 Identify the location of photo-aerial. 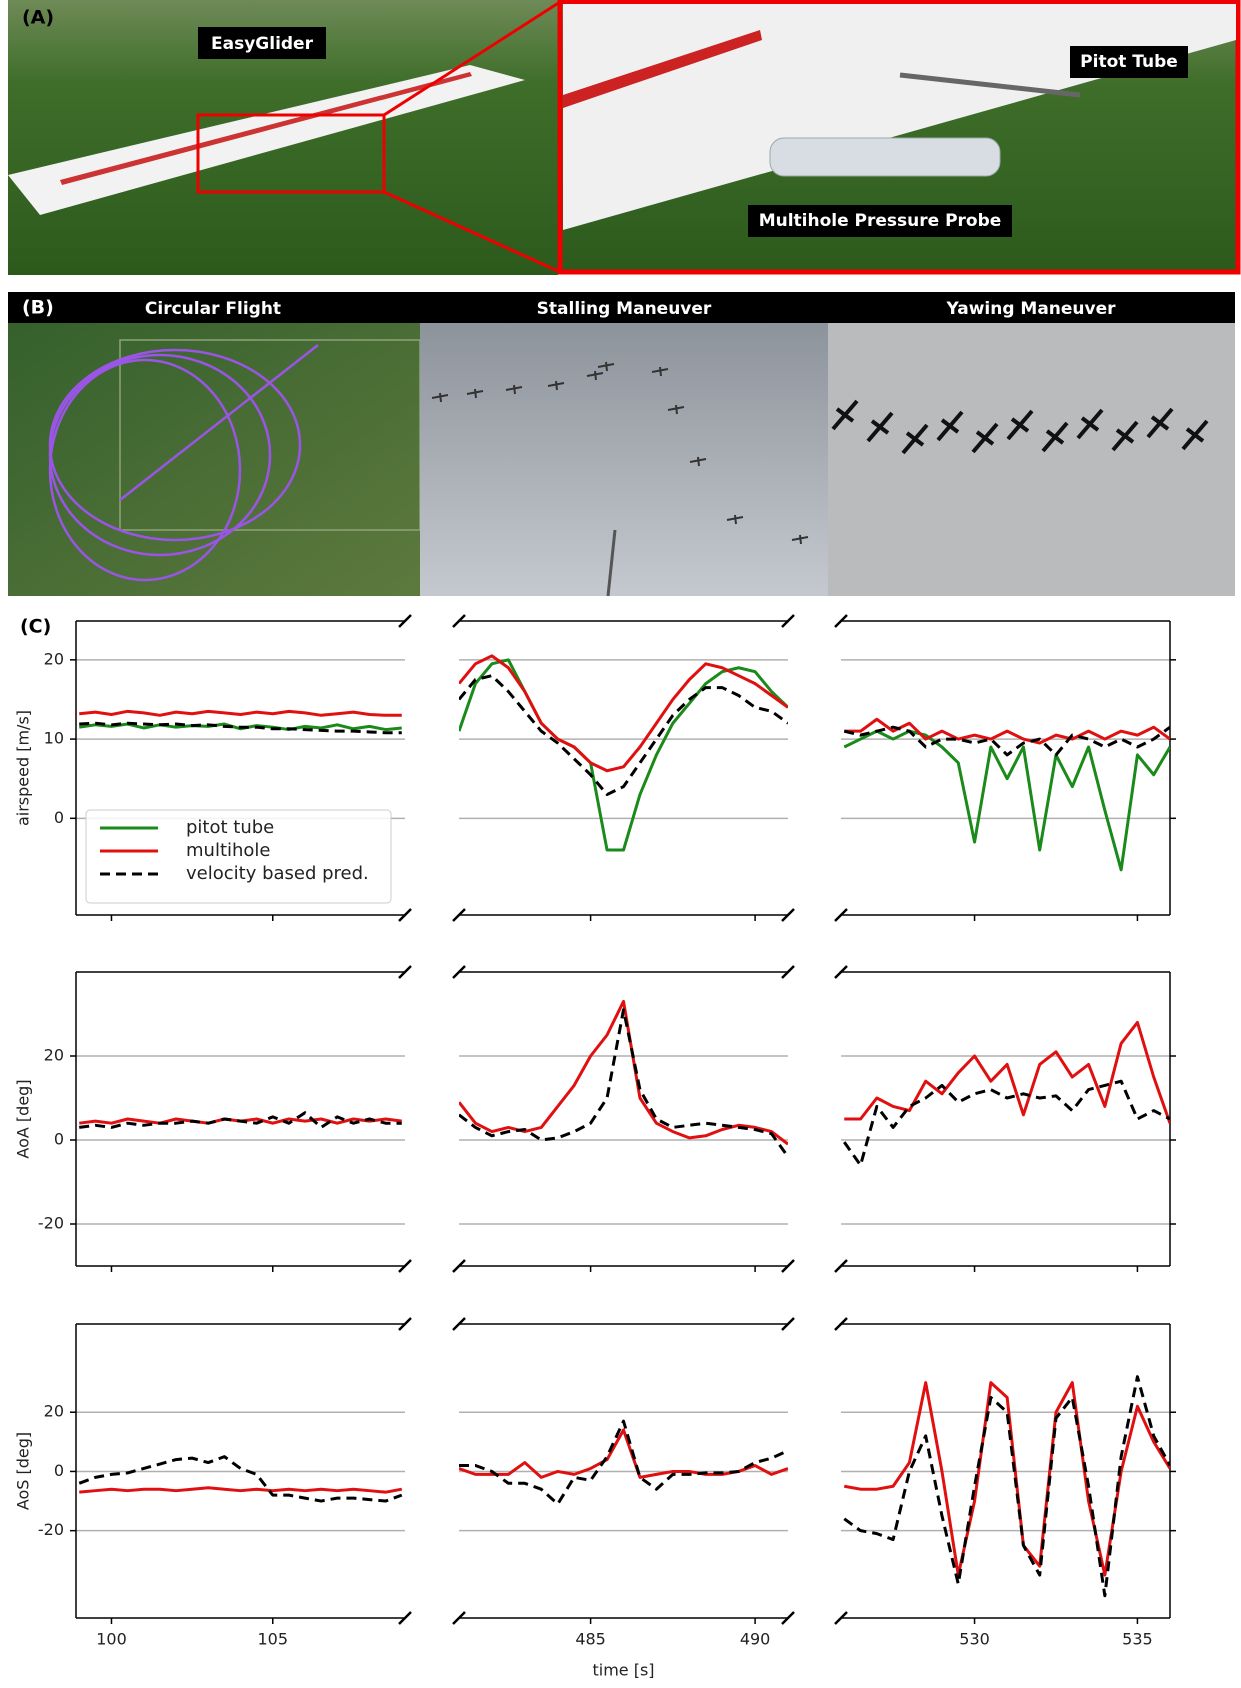
(214, 459).